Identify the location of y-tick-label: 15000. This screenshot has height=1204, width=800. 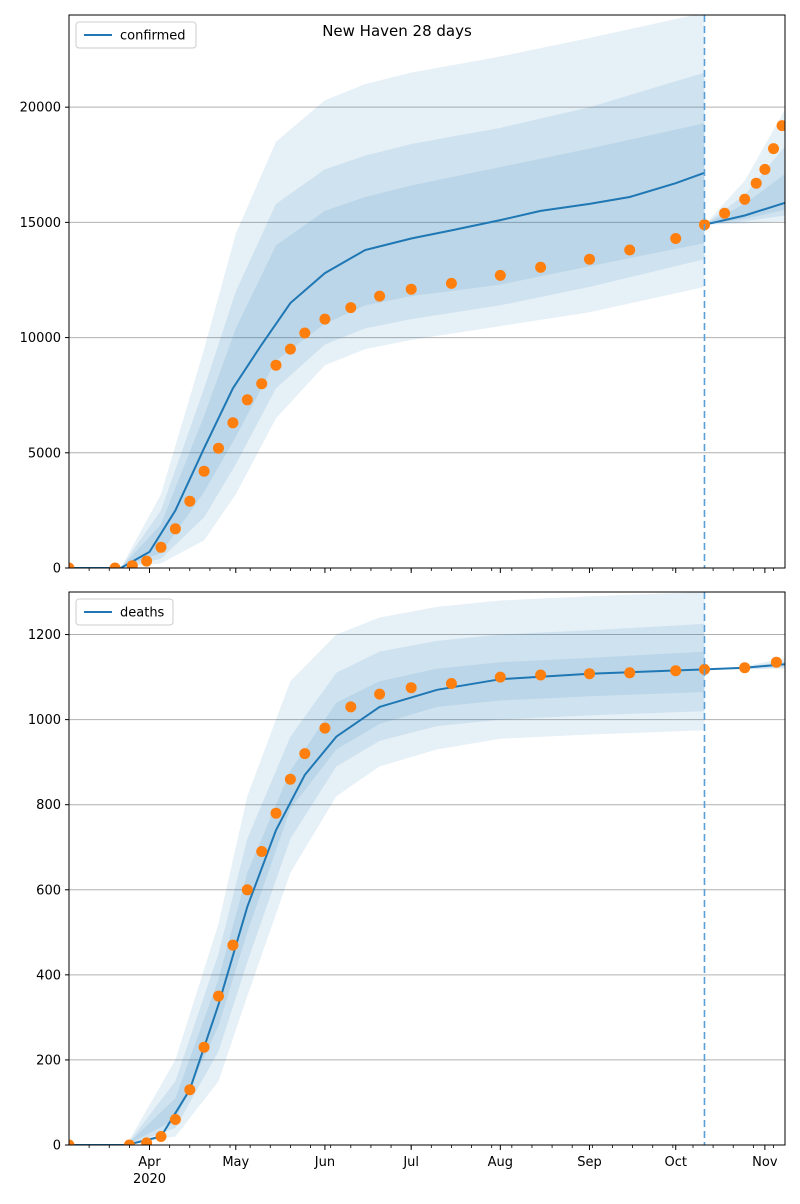
(40, 223).